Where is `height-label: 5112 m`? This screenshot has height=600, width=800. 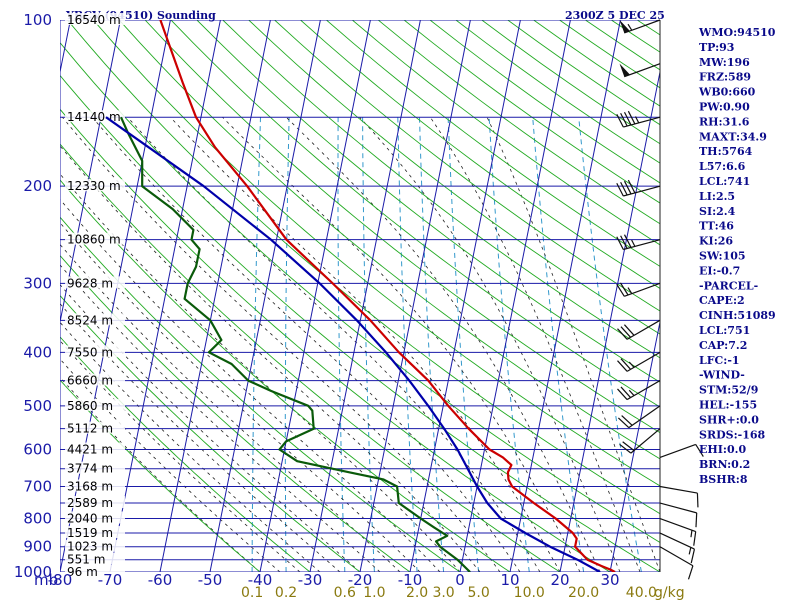 height-label: 5112 m is located at coordinates (90, 429).